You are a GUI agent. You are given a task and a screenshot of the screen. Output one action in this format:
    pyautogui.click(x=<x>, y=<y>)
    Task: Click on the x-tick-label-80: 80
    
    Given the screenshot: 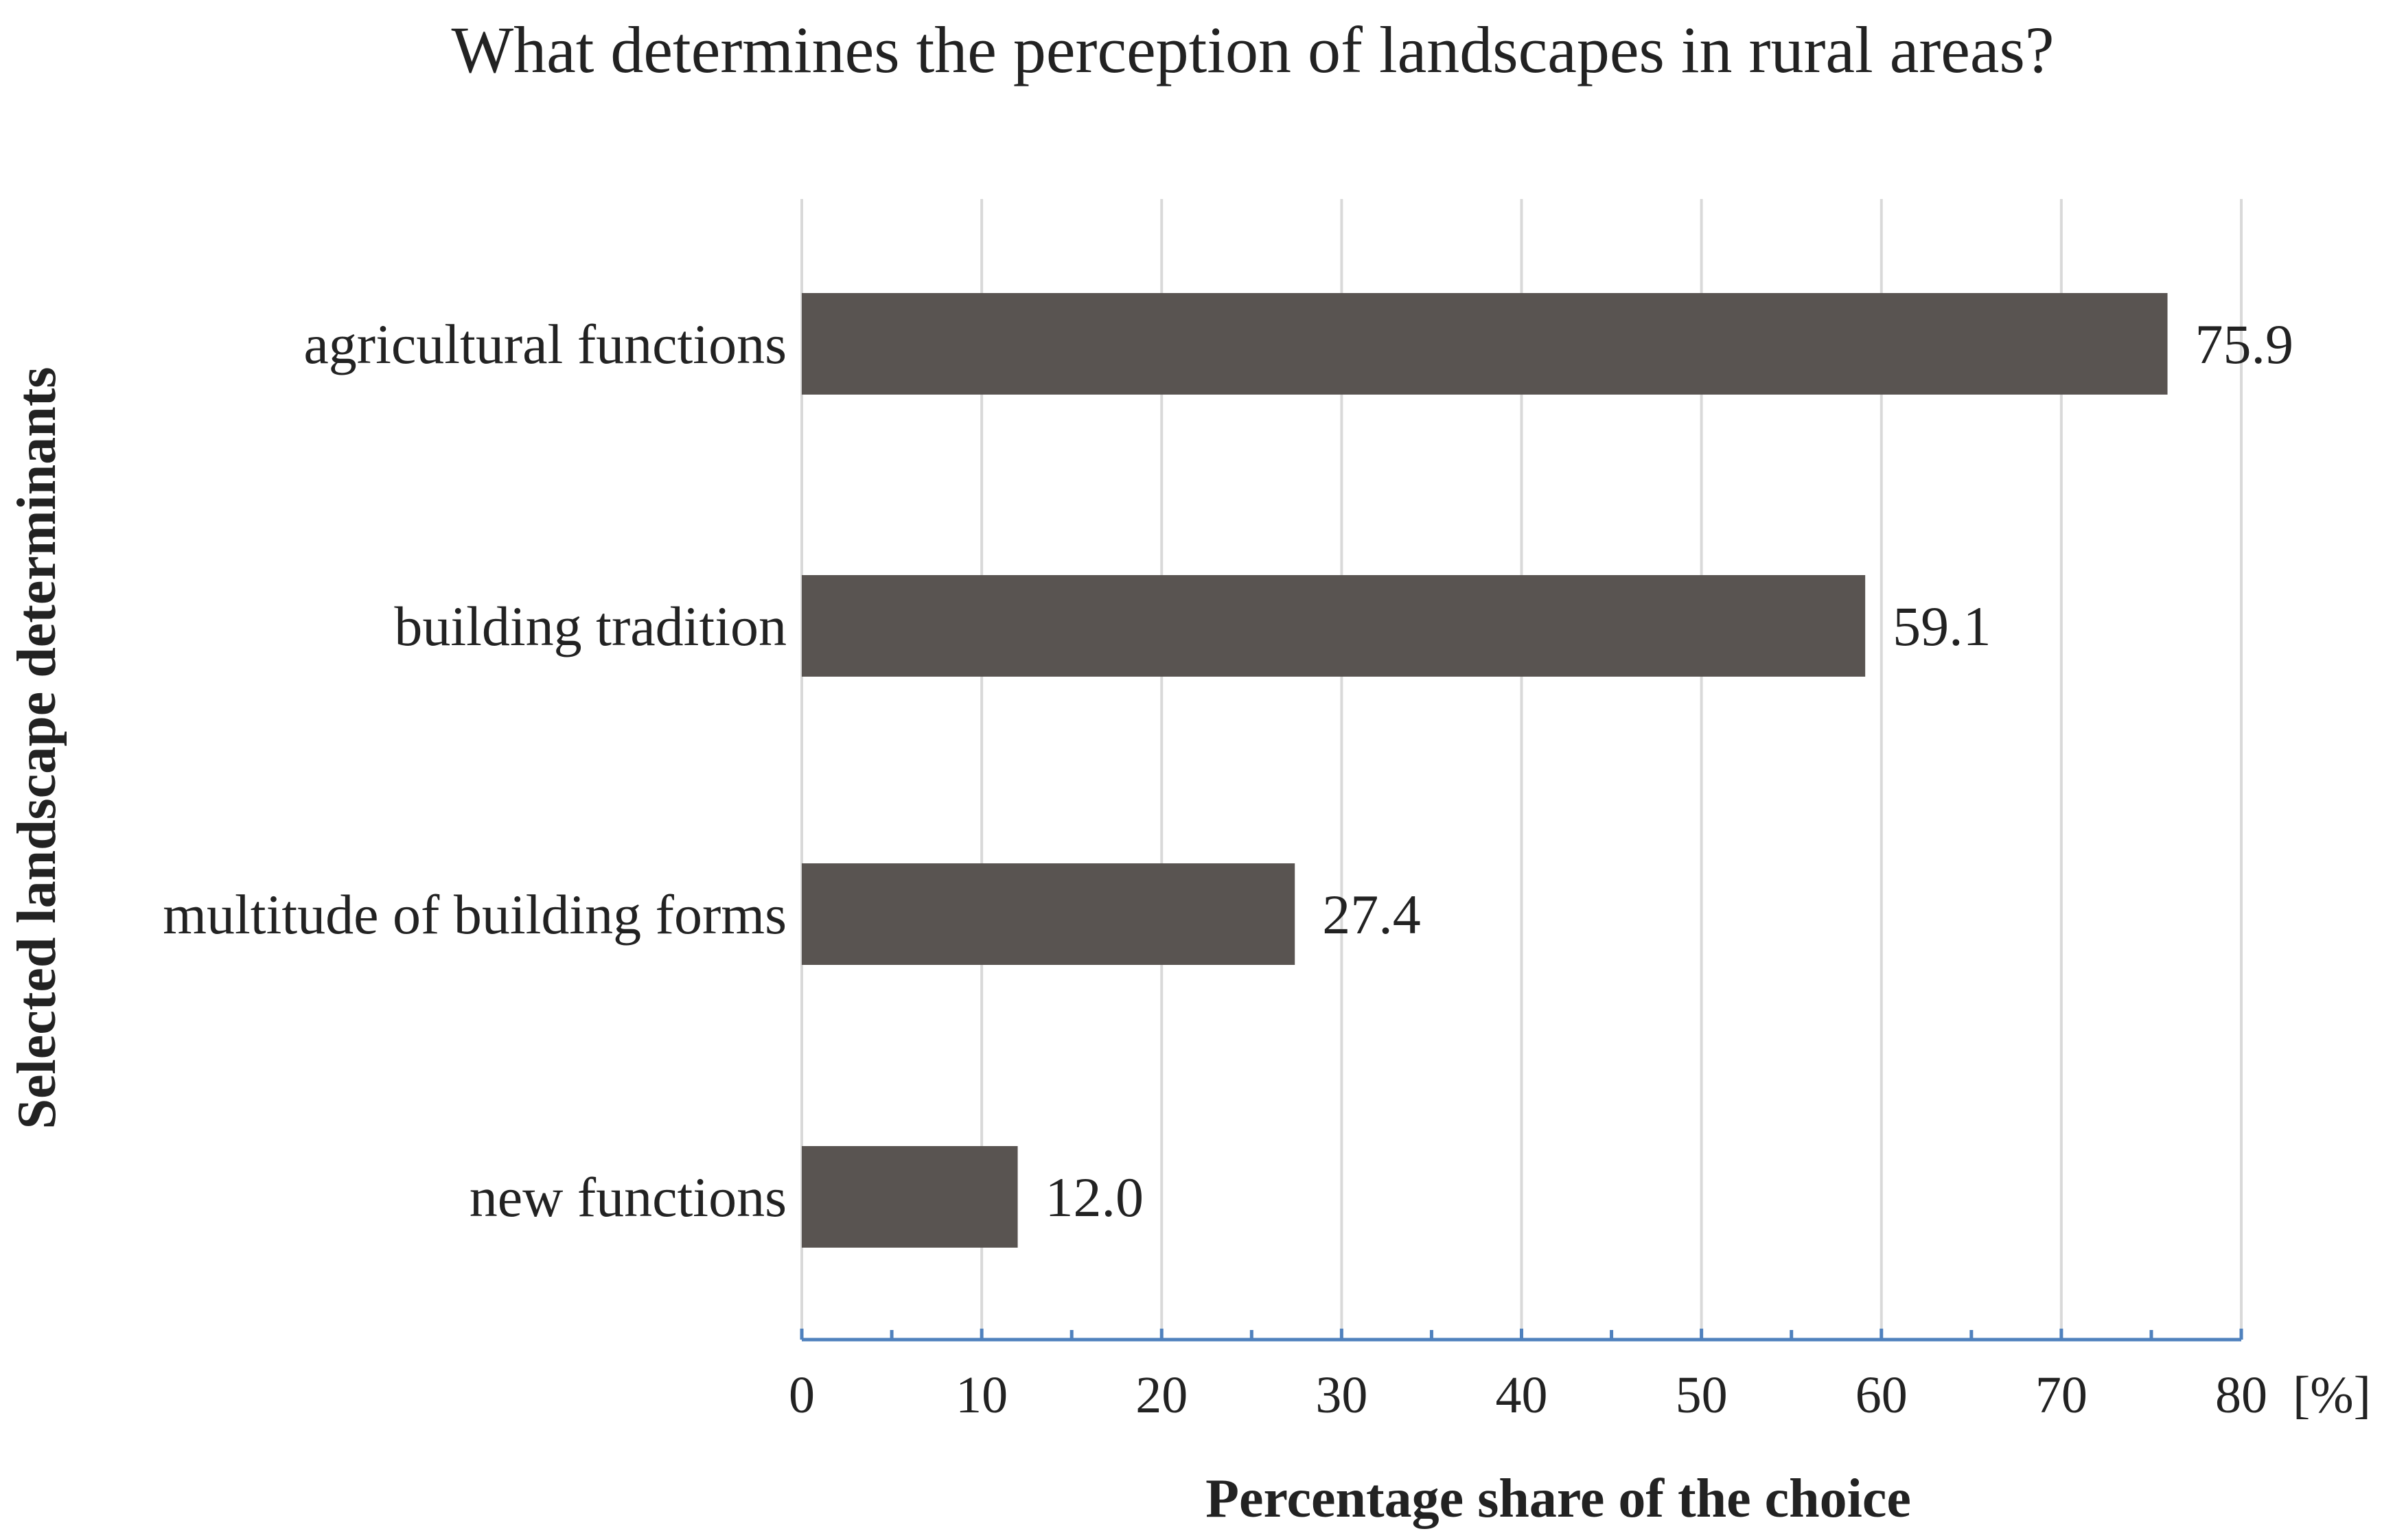 What is the action you would take?
    pyautogui.click(x=2241, y=1395)
    